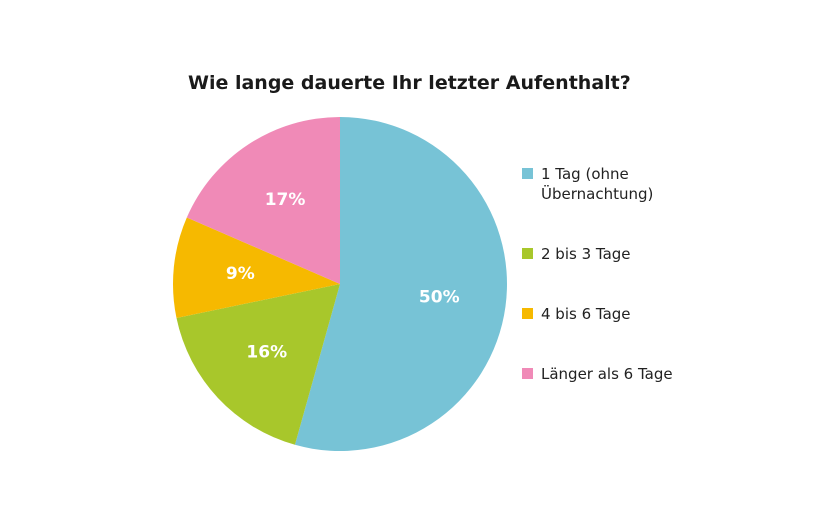 The height and width of the screenshot is (513, 820). I want to click on legend-swatch-2-bis-3-tage, so click(527, 253).